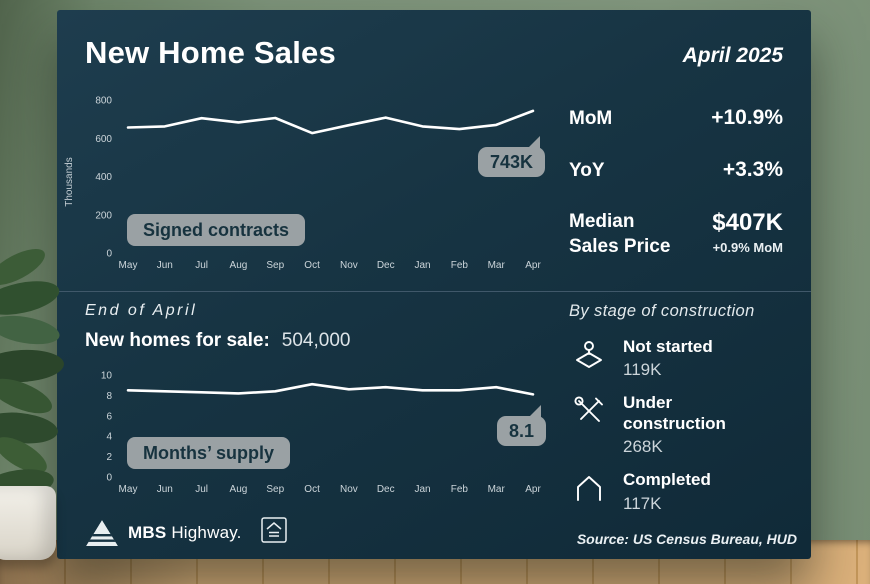 The width and height of the screenshot is (870, 584). I want to click on stage-label: Completed, so click(667, 480).